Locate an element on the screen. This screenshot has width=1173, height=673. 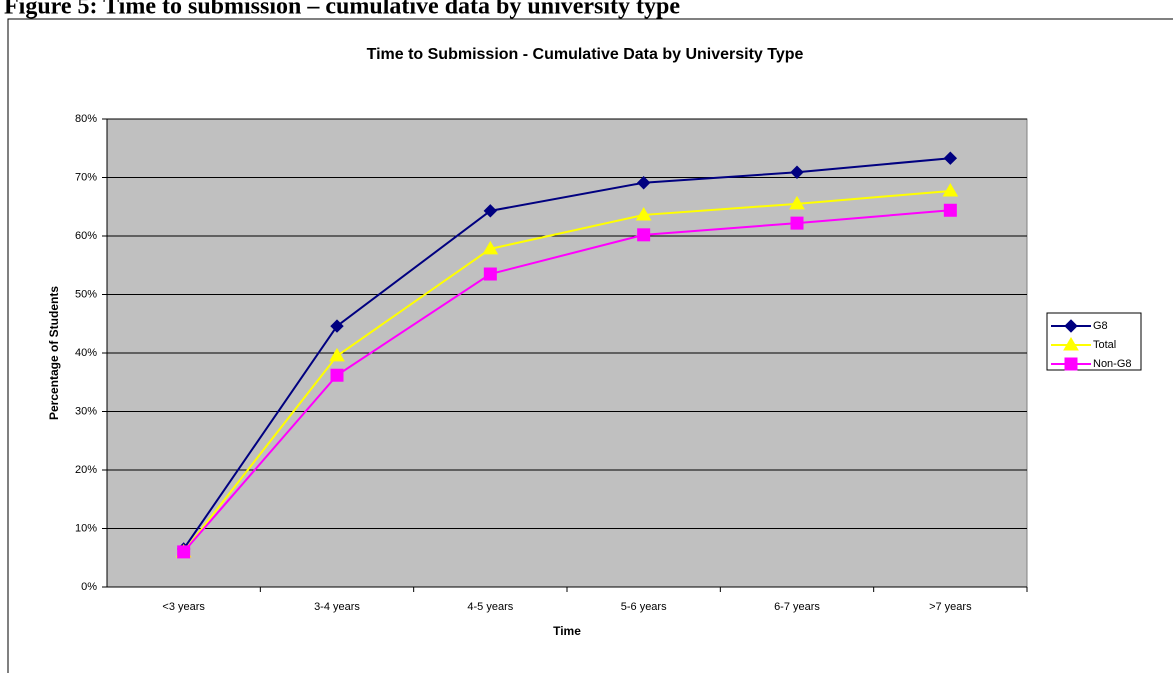
y-tick-label: 10% is located at coordinates (86, 528).